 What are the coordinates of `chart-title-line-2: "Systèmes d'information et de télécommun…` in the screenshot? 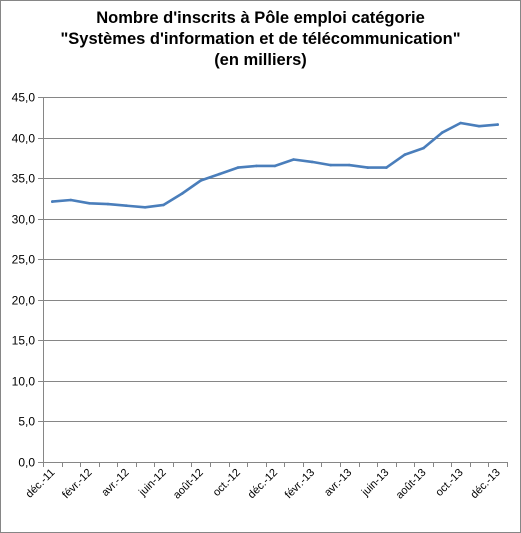 It's located at (260, 39).